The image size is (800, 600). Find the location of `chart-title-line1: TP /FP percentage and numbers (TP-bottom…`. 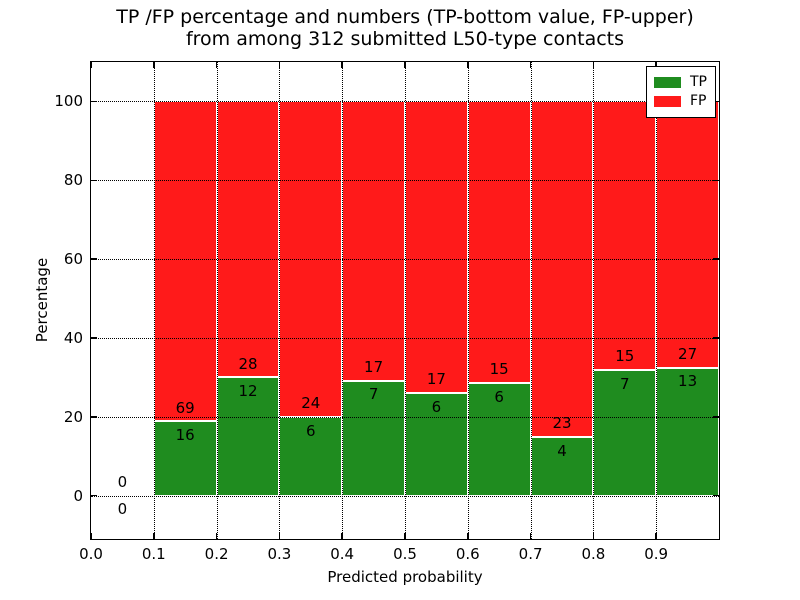

chart-title-line1: TP /FP percentage and numbers (TP-bottom… is located at coordinates (405, 17).